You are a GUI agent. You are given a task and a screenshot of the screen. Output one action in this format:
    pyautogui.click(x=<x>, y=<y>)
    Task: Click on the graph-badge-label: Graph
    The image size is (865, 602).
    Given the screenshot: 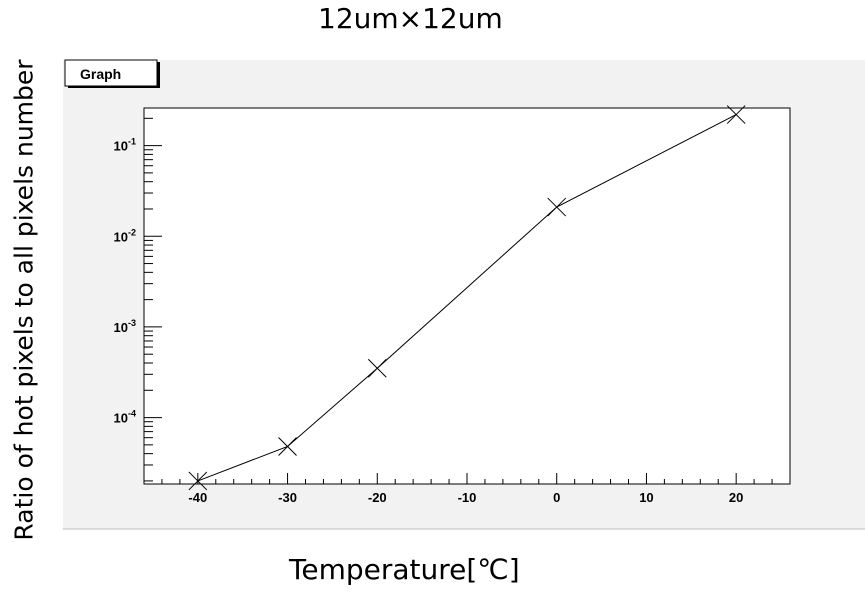 What is the action you would take?
    pyautogui.click(x=100, y=74)
    